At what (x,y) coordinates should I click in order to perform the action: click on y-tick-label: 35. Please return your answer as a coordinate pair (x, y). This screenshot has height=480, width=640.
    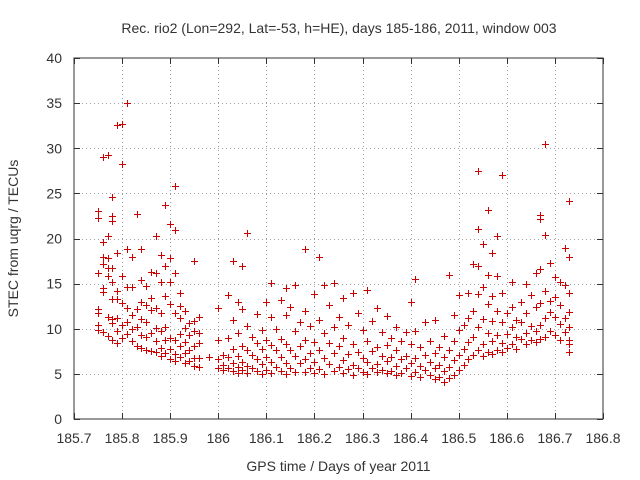
    Looking at the image, I should click on (54, 103).